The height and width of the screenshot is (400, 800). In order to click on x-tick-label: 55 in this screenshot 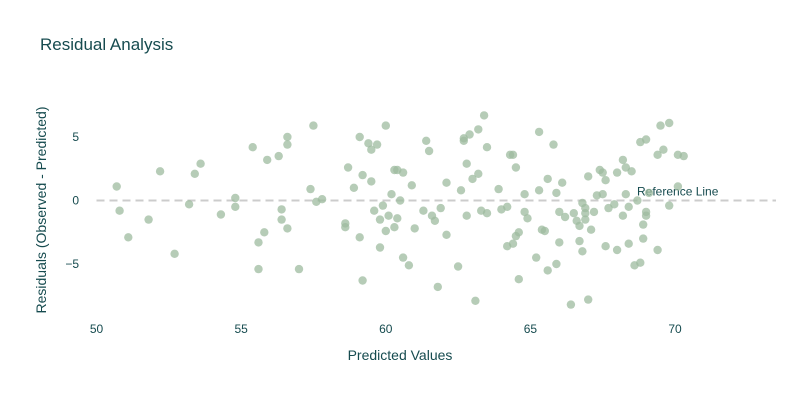, I will do `click(241, 329)`.